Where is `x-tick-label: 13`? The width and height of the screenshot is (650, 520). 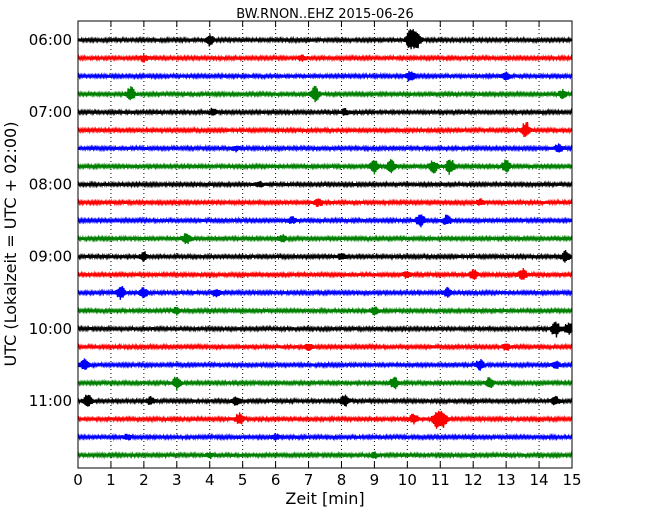
x-tick-label: 13 is located at coordinates (506, 480).